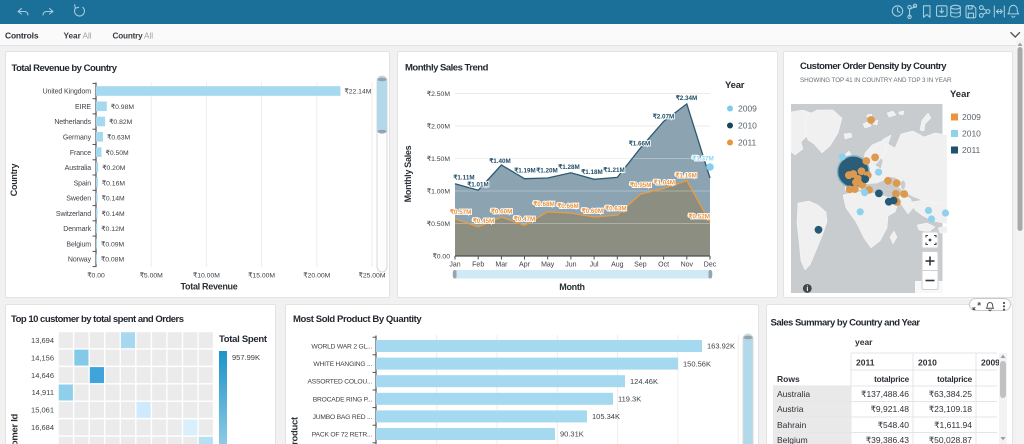 This screenshot has height=444, width=1024. Describe the element at coordinates (22, 36) in the screenshot. I see `svg-text: Controls` at that location.